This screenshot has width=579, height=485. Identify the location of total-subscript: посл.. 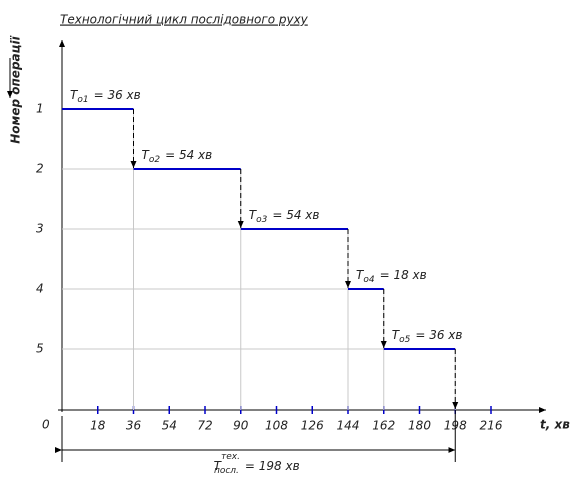
(226, 471).